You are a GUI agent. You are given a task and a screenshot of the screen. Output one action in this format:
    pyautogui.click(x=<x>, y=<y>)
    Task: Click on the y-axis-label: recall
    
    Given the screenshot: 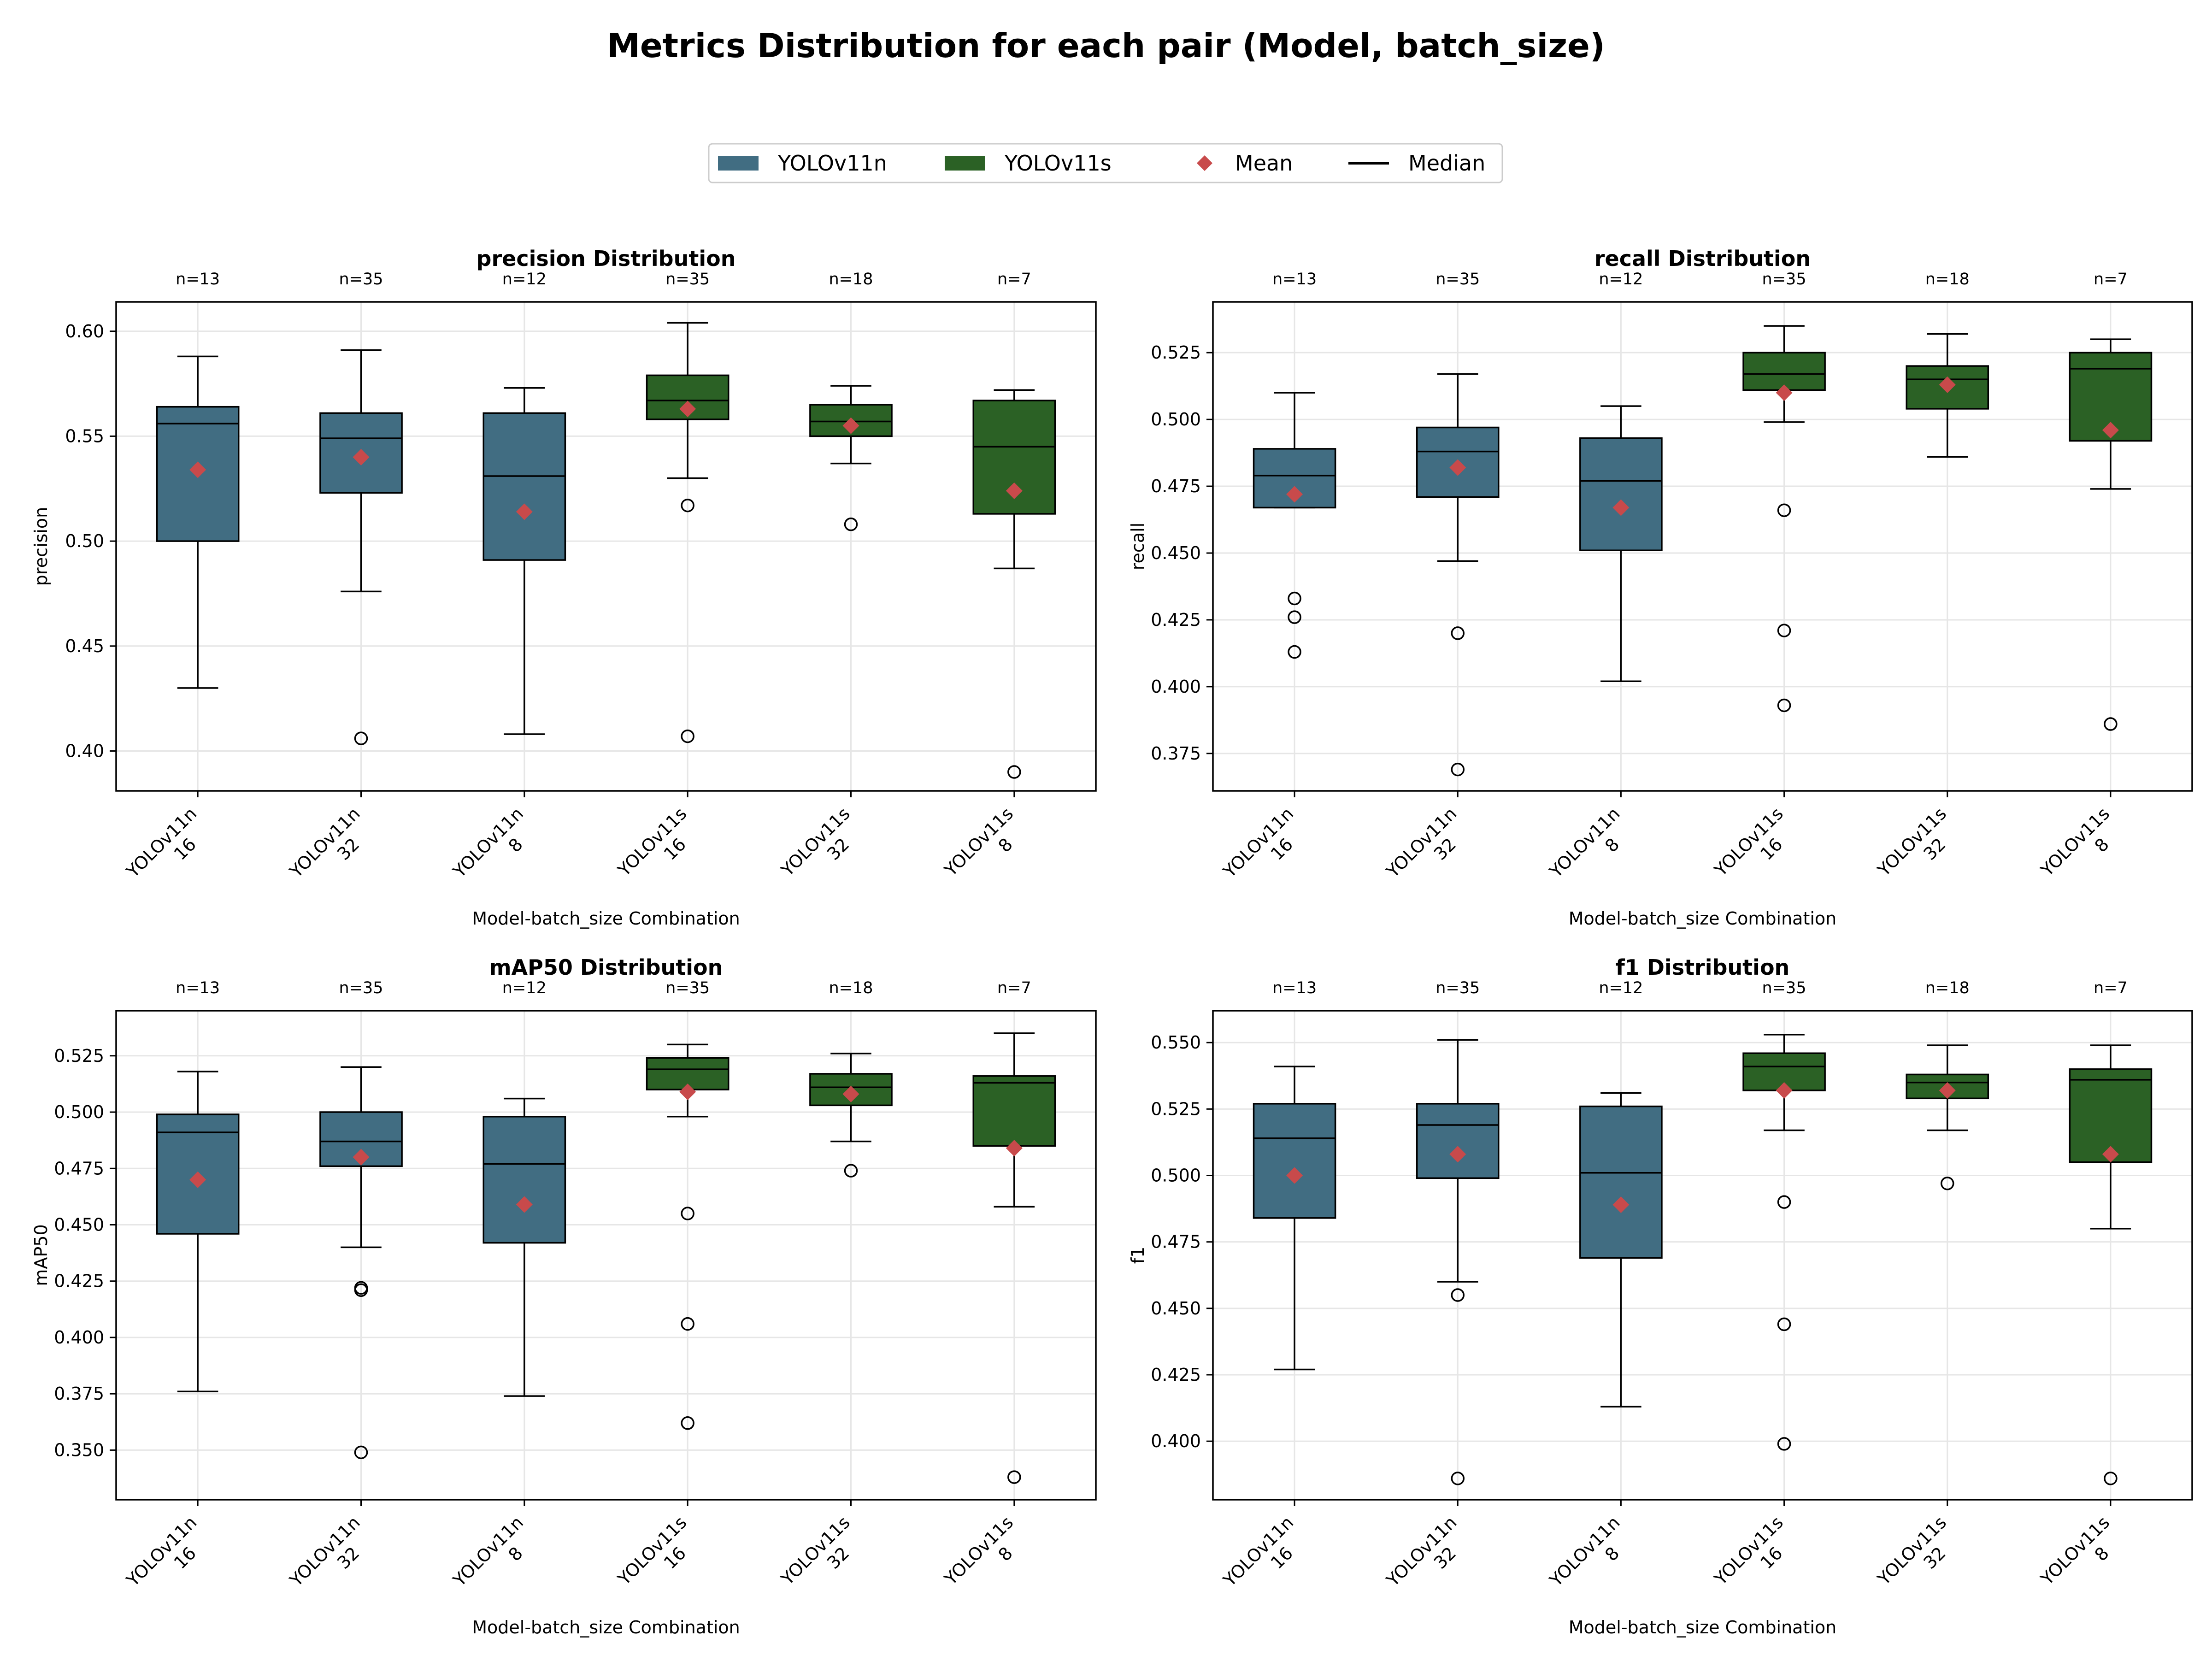 What is the action you would take?
    pyautogui.click(x=1138, y=547)
    